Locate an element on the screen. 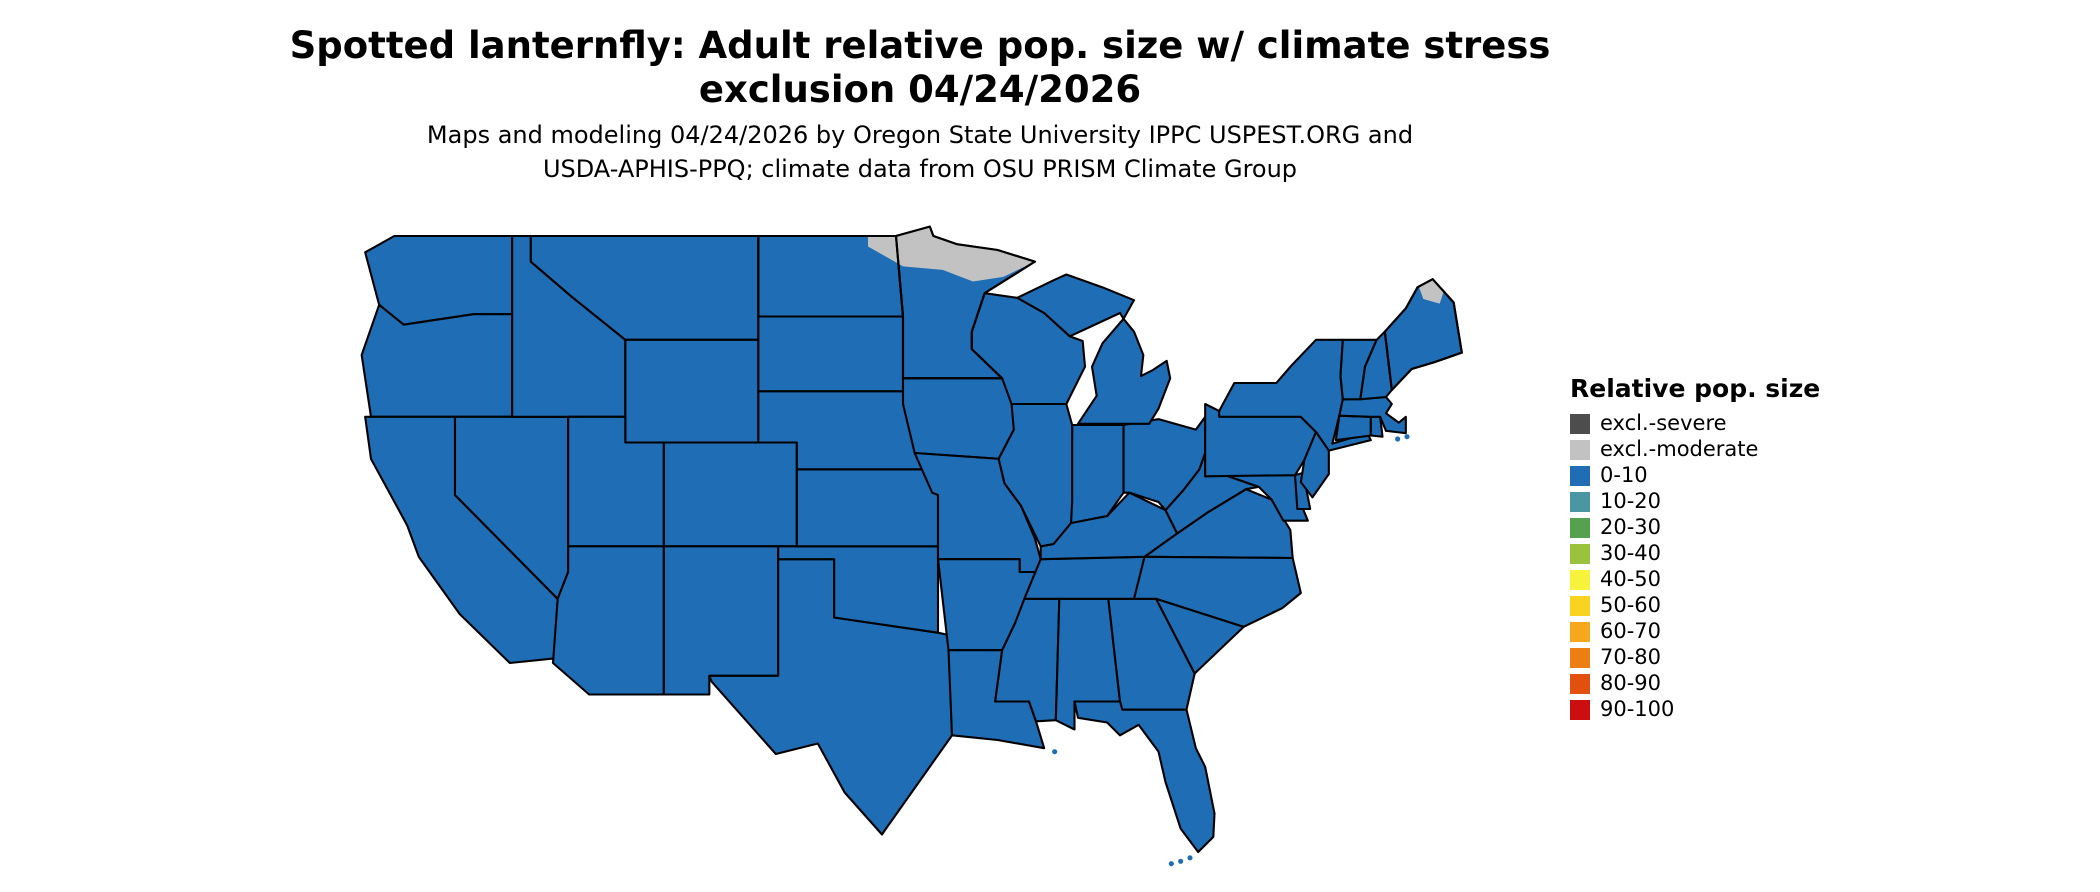  legend-label: 90-100 is located at coordinates (1637, 709).